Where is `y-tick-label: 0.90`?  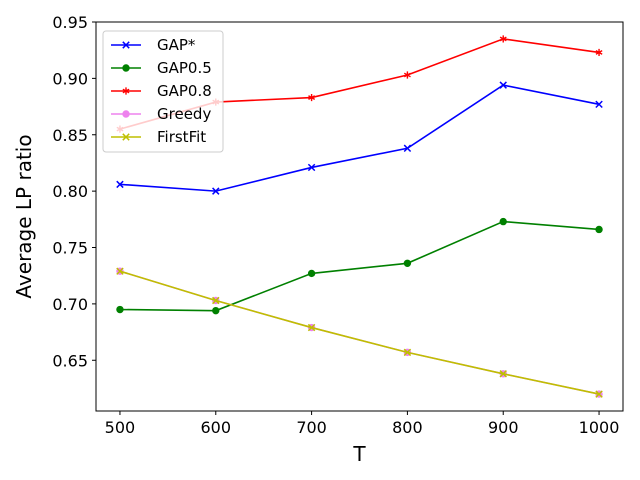 y-tick-label: 0.90 is located at coordinates (70, 78).